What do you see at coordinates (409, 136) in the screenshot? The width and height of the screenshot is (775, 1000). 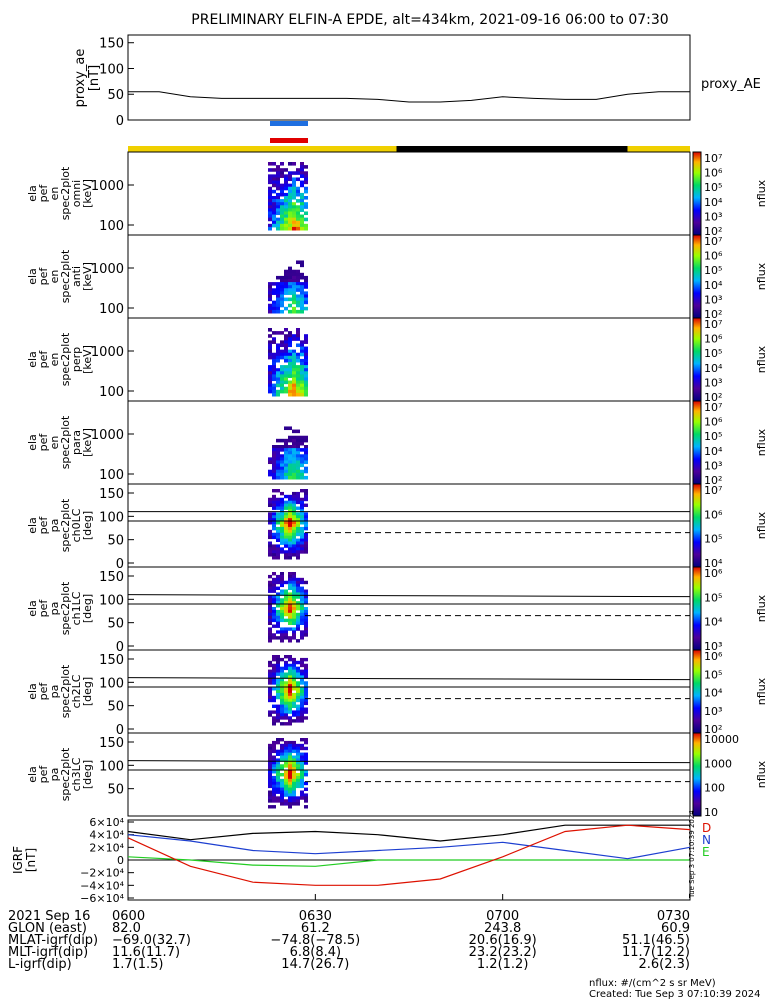 I see `science-zone-bars` at bounding box center [409, 136].